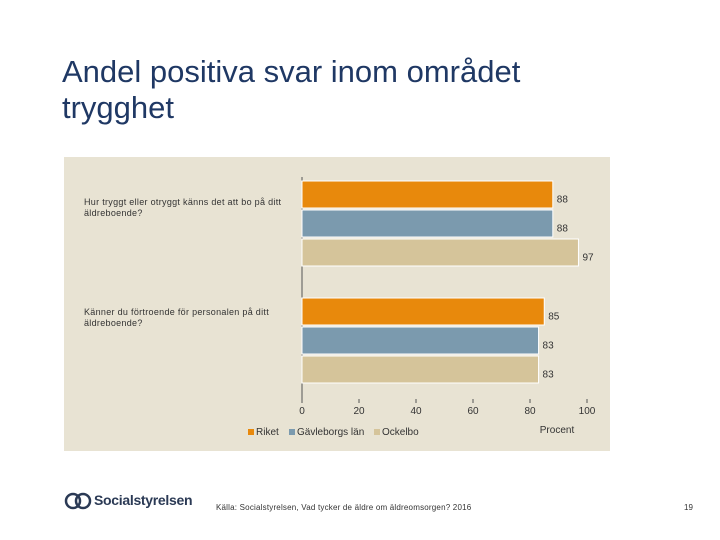  Describe the element at coordinates (549, 346) in the screenshot. I see `data-label-1-1: 83` at that location.